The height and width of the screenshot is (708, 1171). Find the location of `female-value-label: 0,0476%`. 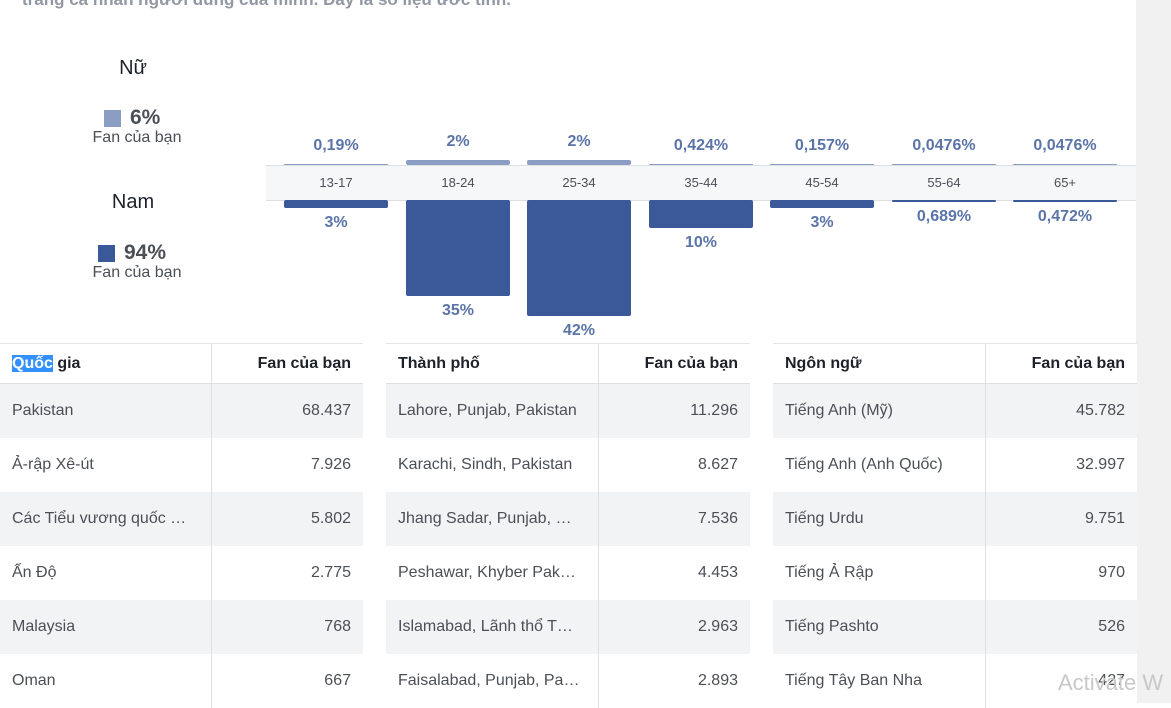

female-value-label: 0,0476% is located at coordinates (1065, 145).